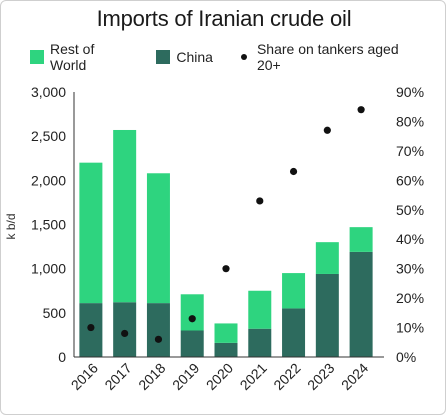 The width and height of the screenshot is (448, 417). What do you see at coordinates (48, 136) in the screenshot?
I see `y-tick-label-left: 2,500` at bounding box center [48, 136].